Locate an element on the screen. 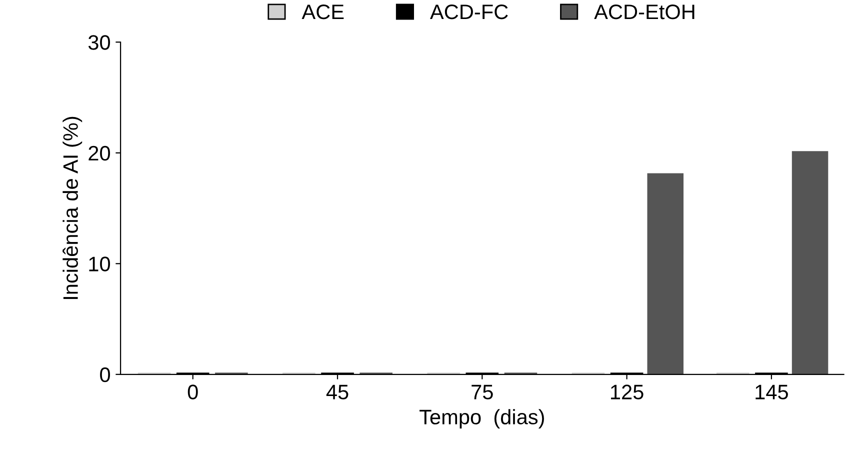  x-tick-label: 45 is located at coordinates (337, 392).